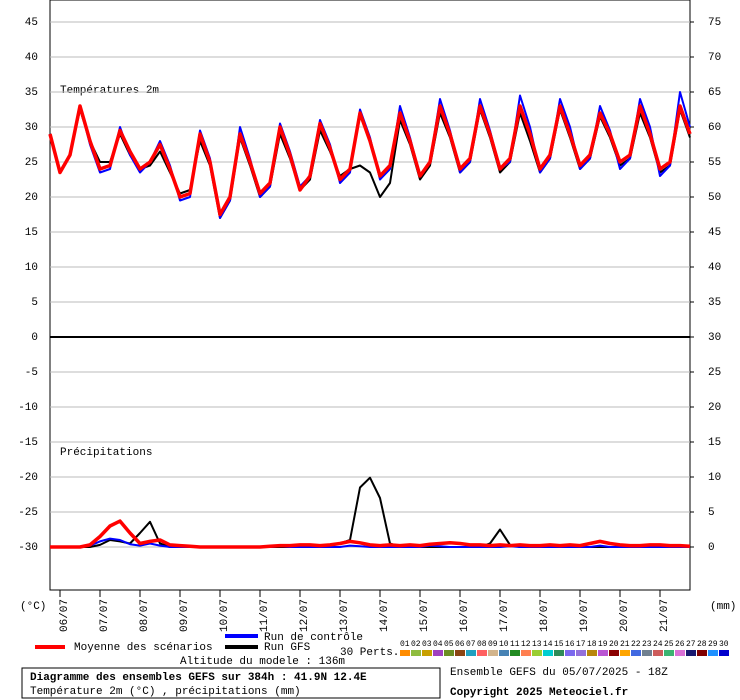 Image resolution: width=740 pixels, height=700 pixels. I want to click on x-tick-label: 14/07, so click(385, 615).